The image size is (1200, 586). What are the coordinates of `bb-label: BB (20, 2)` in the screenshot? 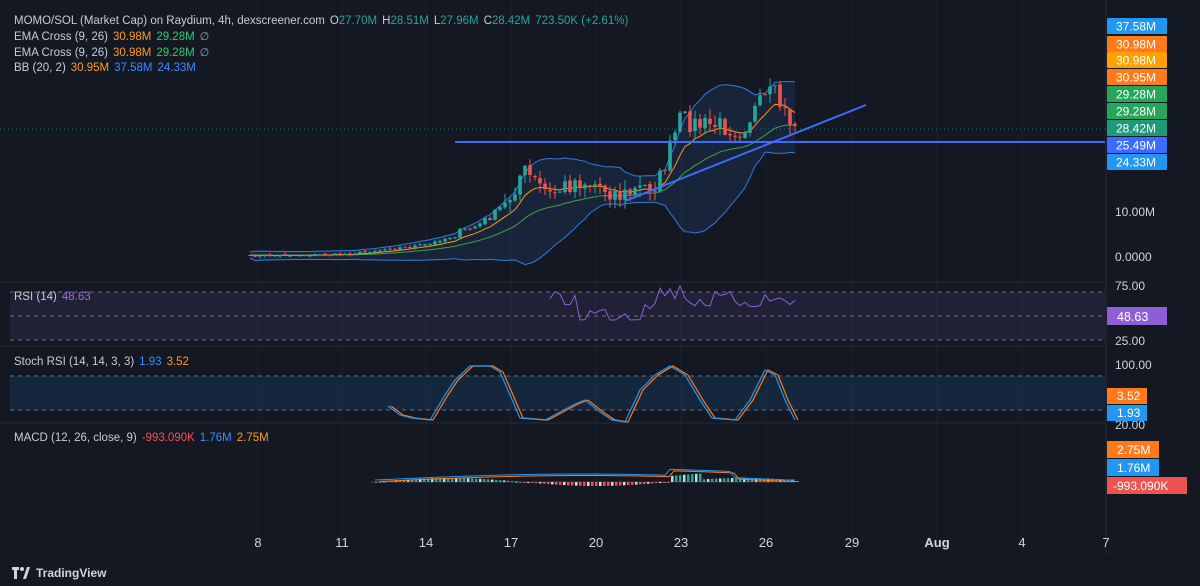 It's located at (40, 68).